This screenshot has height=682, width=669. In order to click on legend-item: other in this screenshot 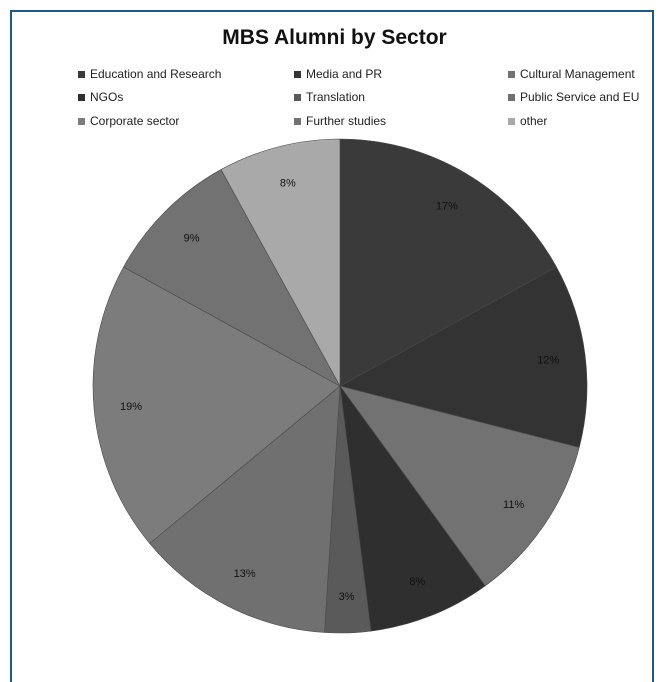, I will do `click(527, 121)`.